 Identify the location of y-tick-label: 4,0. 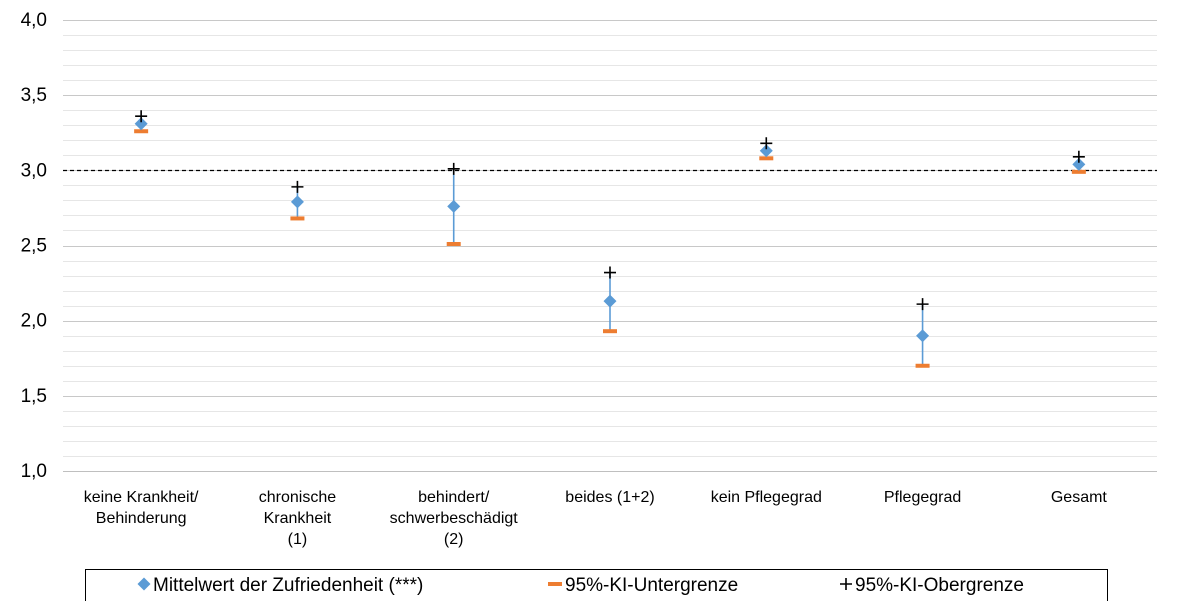
(34, 20).